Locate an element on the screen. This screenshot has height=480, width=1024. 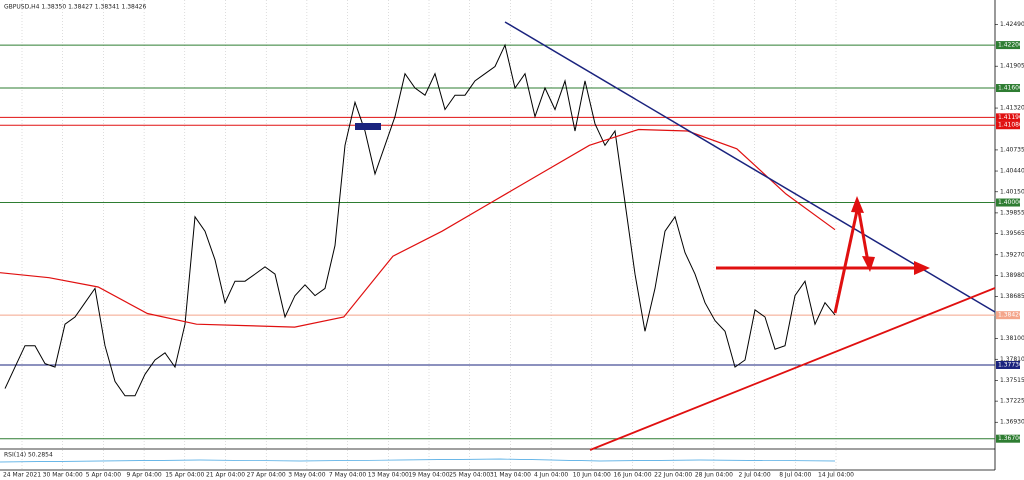
x-tick-label: 15 Apr 04:00 is located at coordinates (184, 475).